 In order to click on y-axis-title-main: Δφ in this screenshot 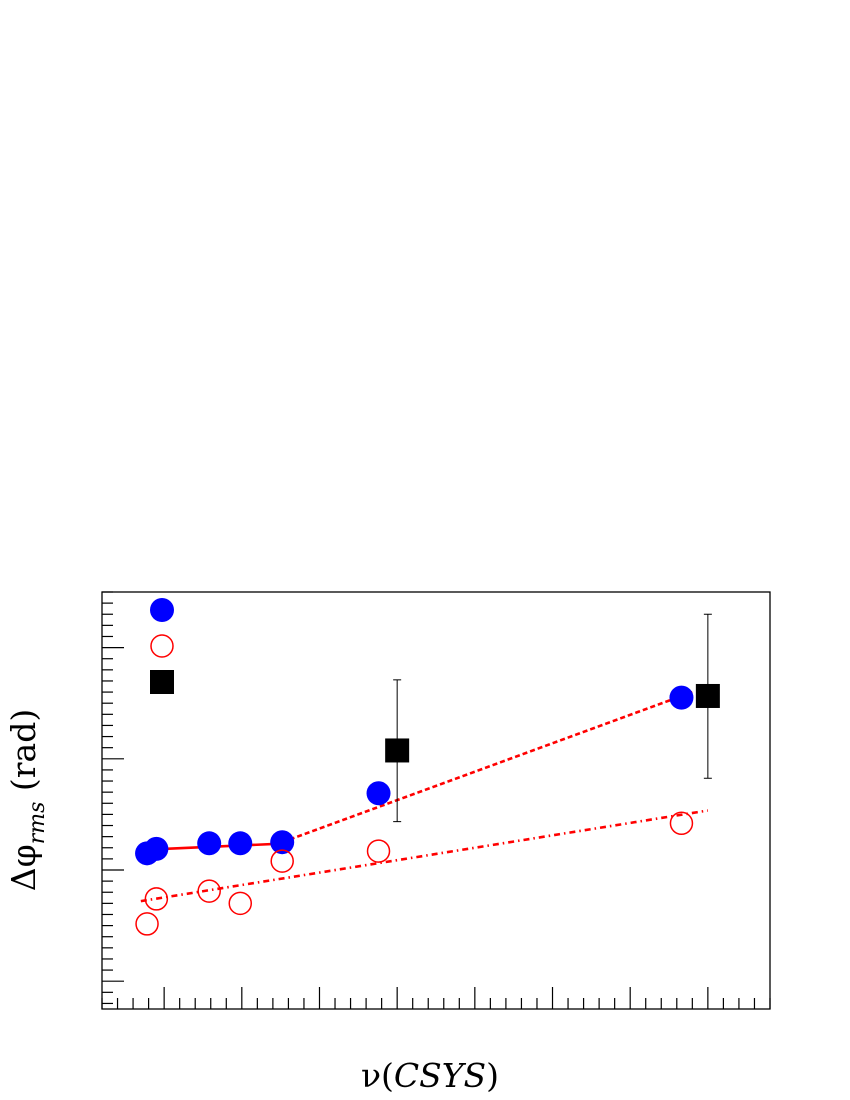, I will do `click(23, 867)`.